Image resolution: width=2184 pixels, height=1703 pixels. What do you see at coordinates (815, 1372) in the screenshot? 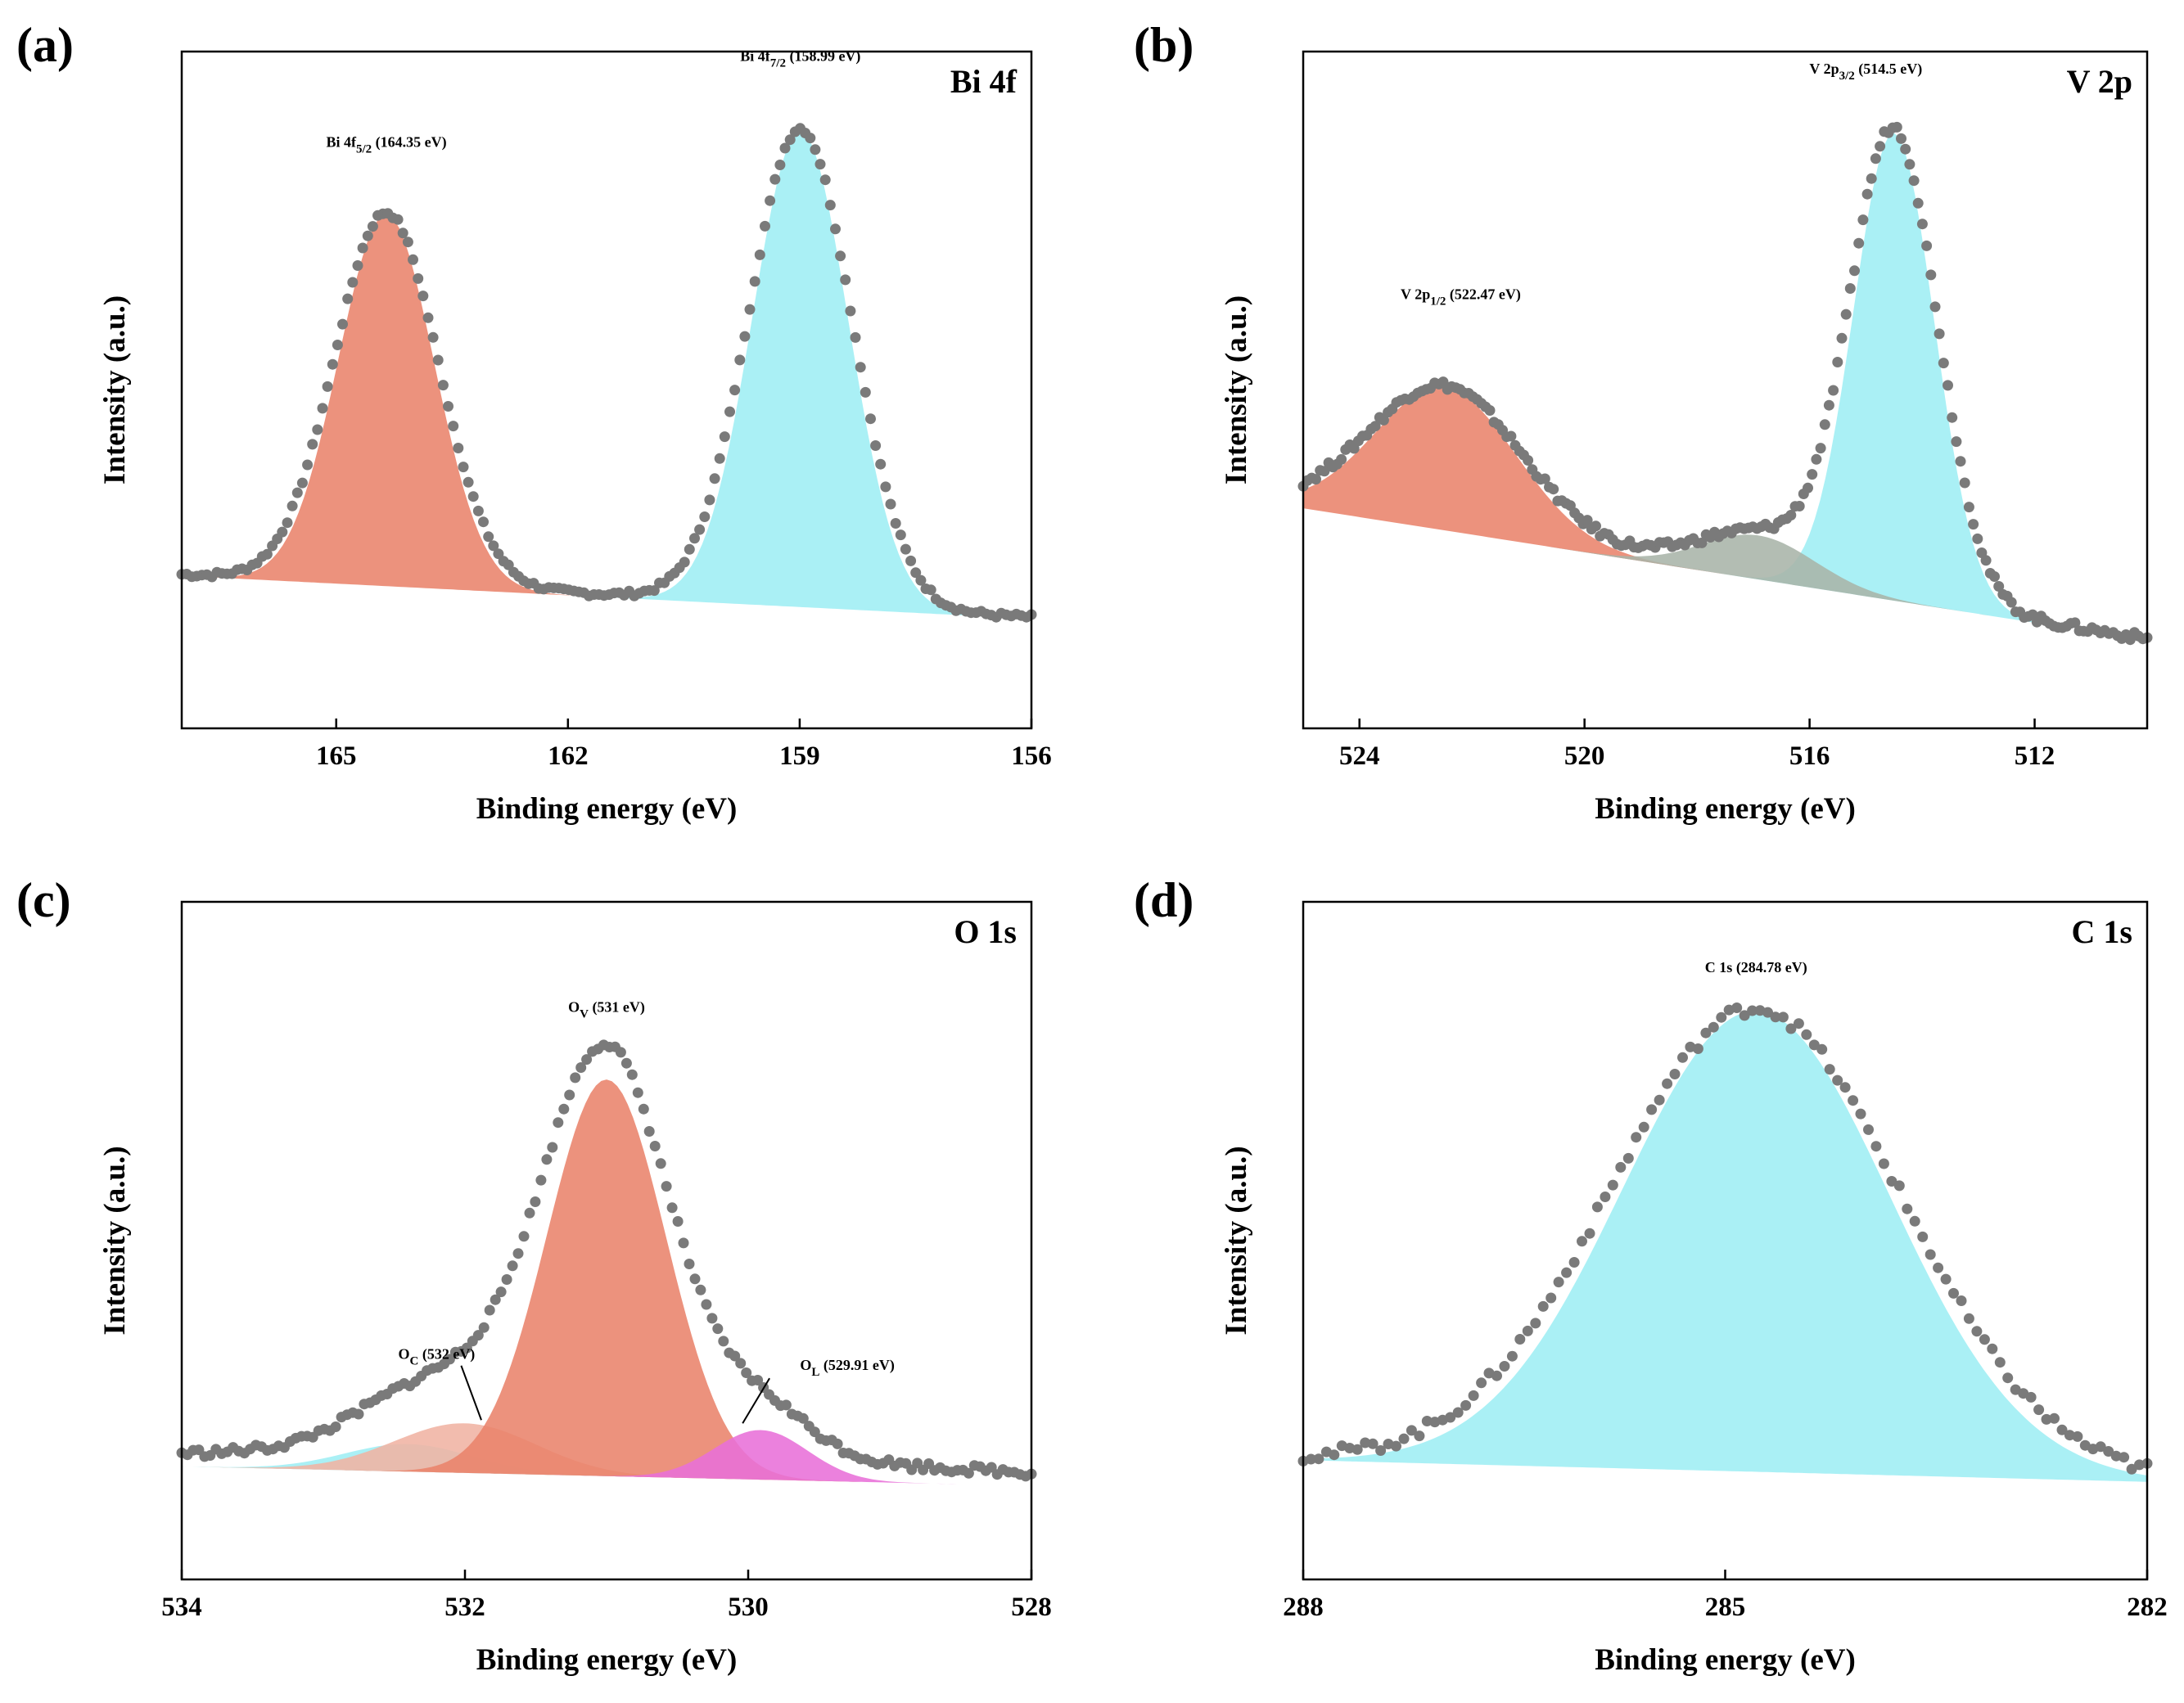
I see `annotation-sub: L` at bounding box center [815, 1372].